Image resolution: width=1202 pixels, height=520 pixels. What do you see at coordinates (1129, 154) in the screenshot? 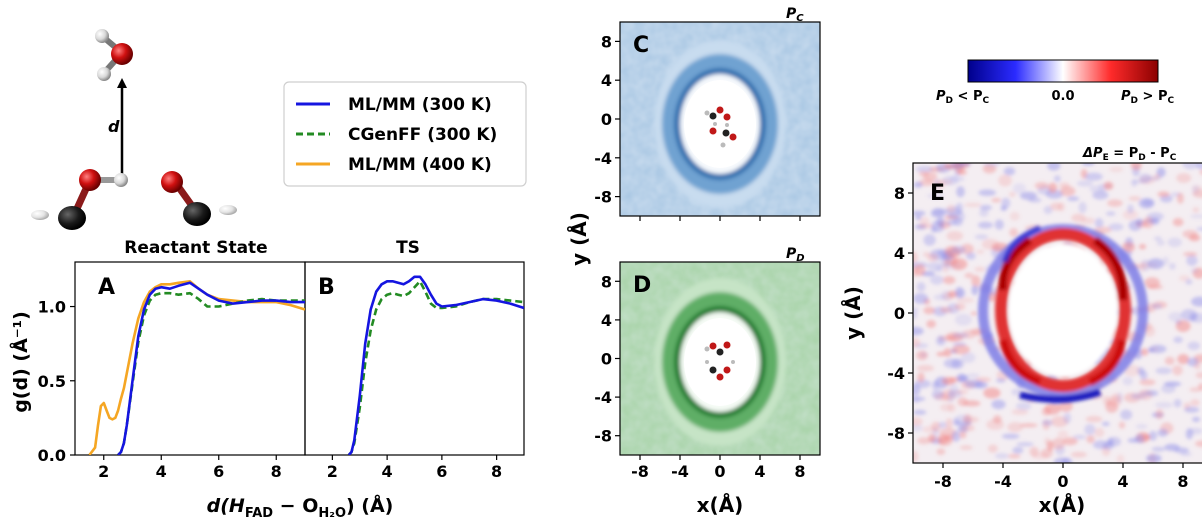
I see `panel-e-title: ΔPE = PD - PC` at bounding box center [1129, 154].